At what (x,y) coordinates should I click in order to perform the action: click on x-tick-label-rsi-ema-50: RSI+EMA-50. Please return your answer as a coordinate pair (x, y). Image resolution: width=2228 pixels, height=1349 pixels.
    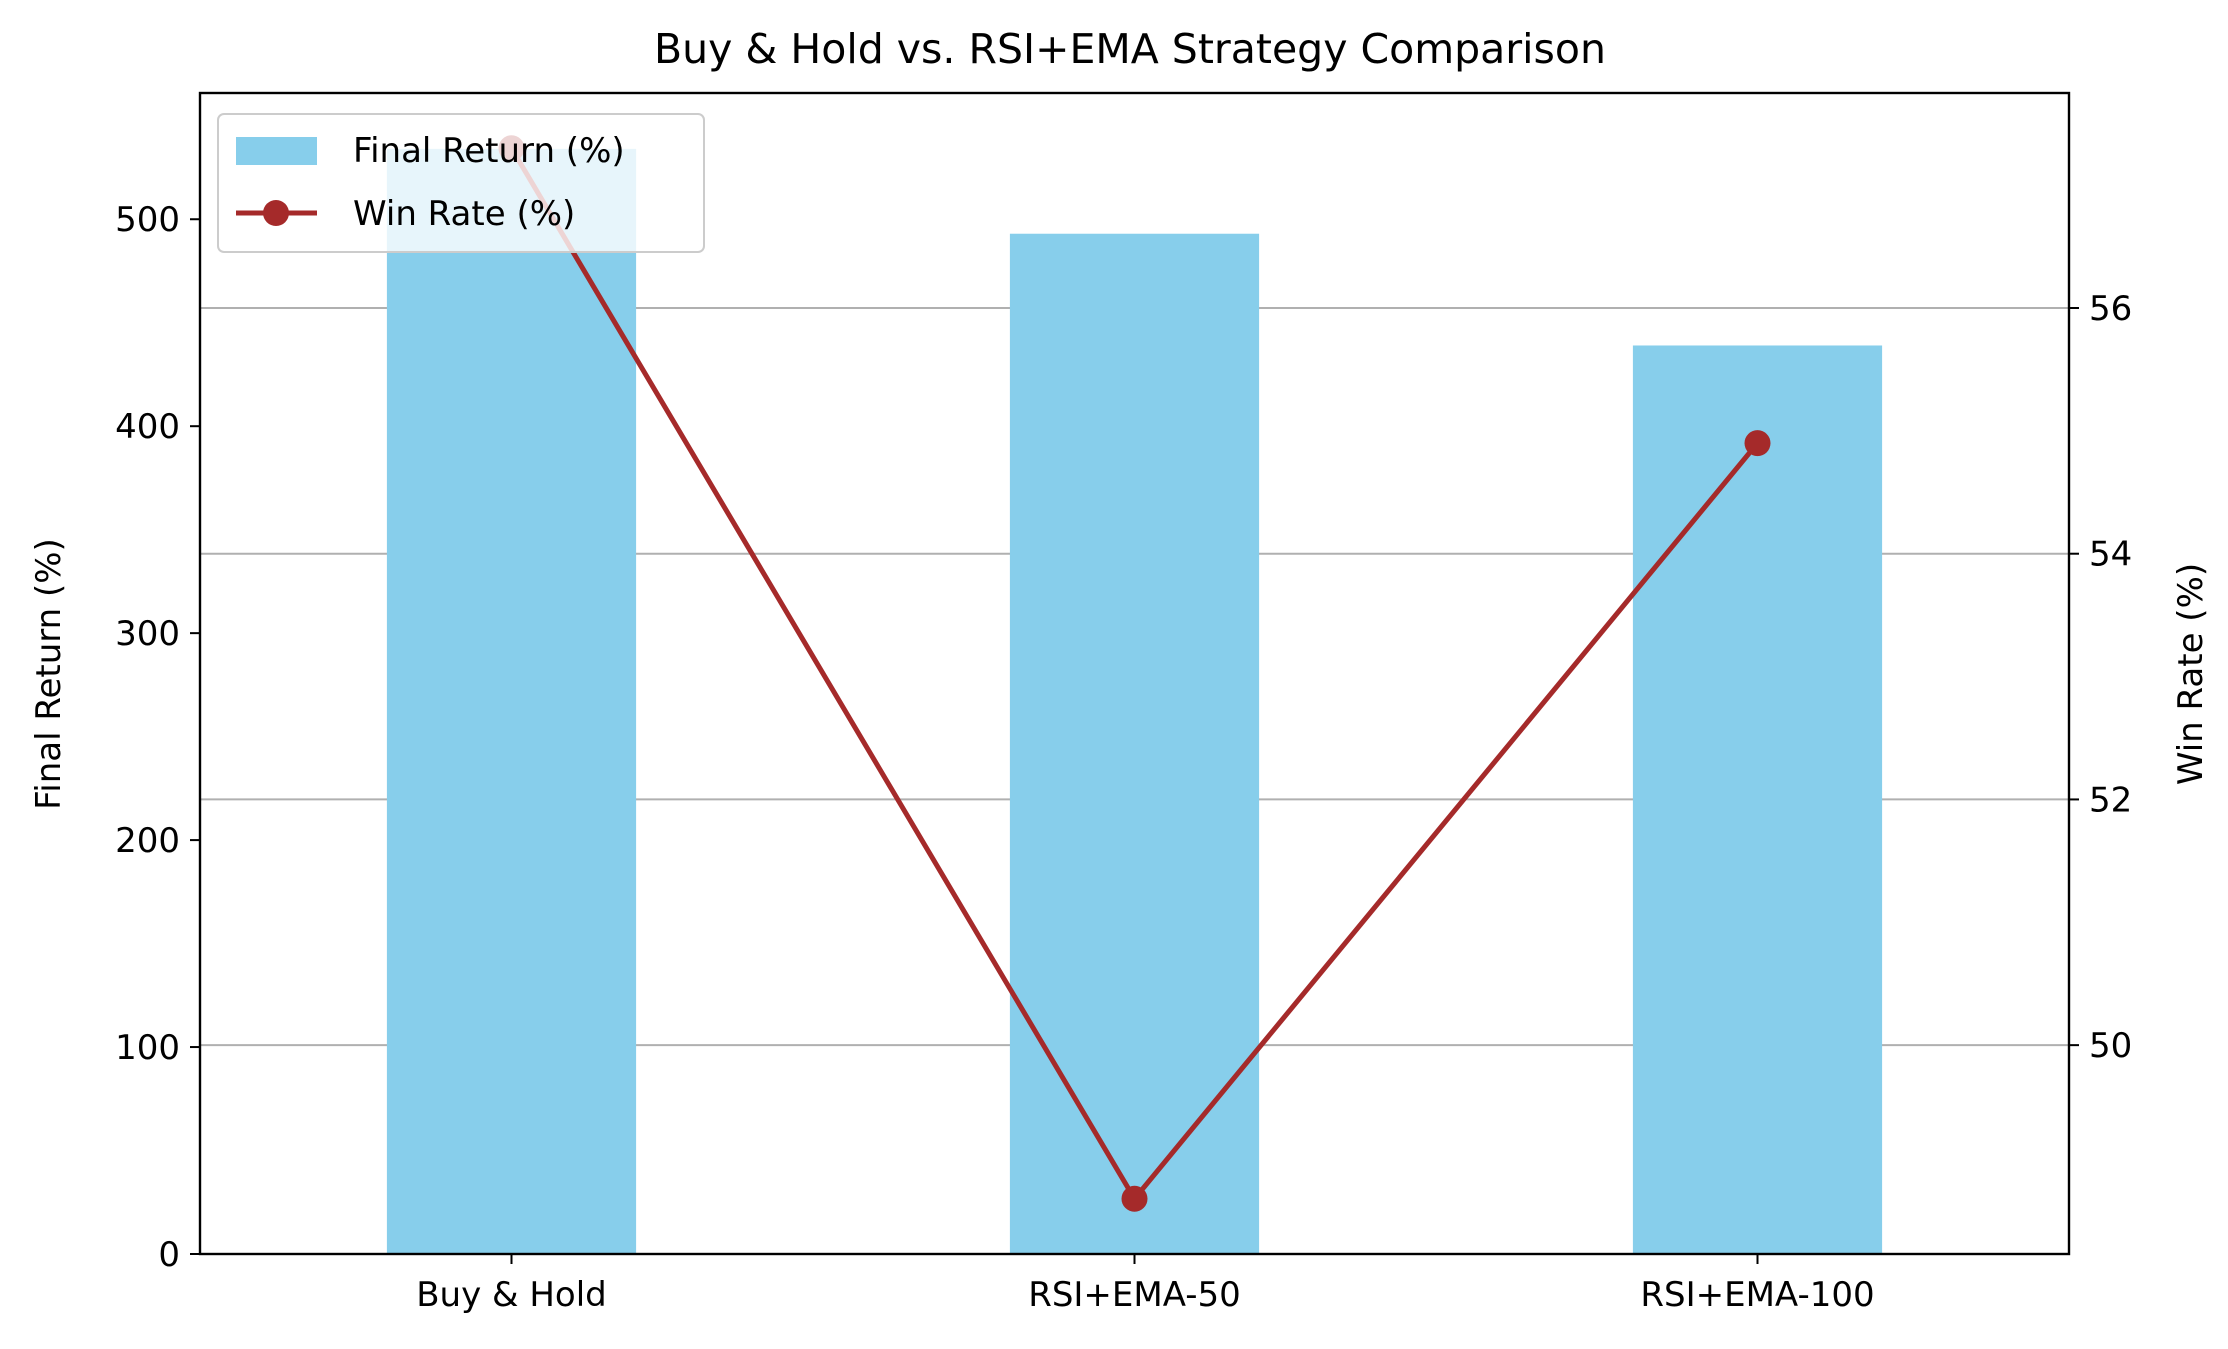
    Looking at the image, I should click on (1134, 1295).